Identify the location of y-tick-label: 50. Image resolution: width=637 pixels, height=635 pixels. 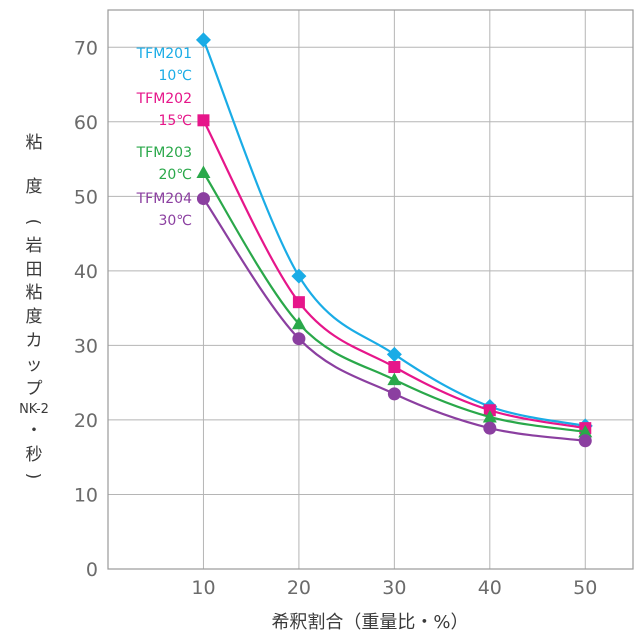
(86, 197).